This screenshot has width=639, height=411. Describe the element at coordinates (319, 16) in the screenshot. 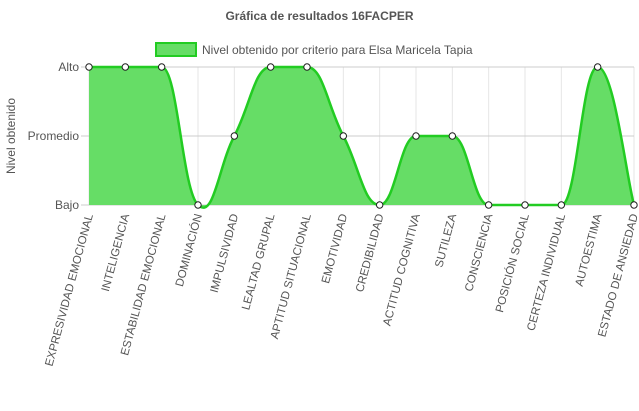

I see `chart-title: Gráfica de resultados 16FACPER` at that location.